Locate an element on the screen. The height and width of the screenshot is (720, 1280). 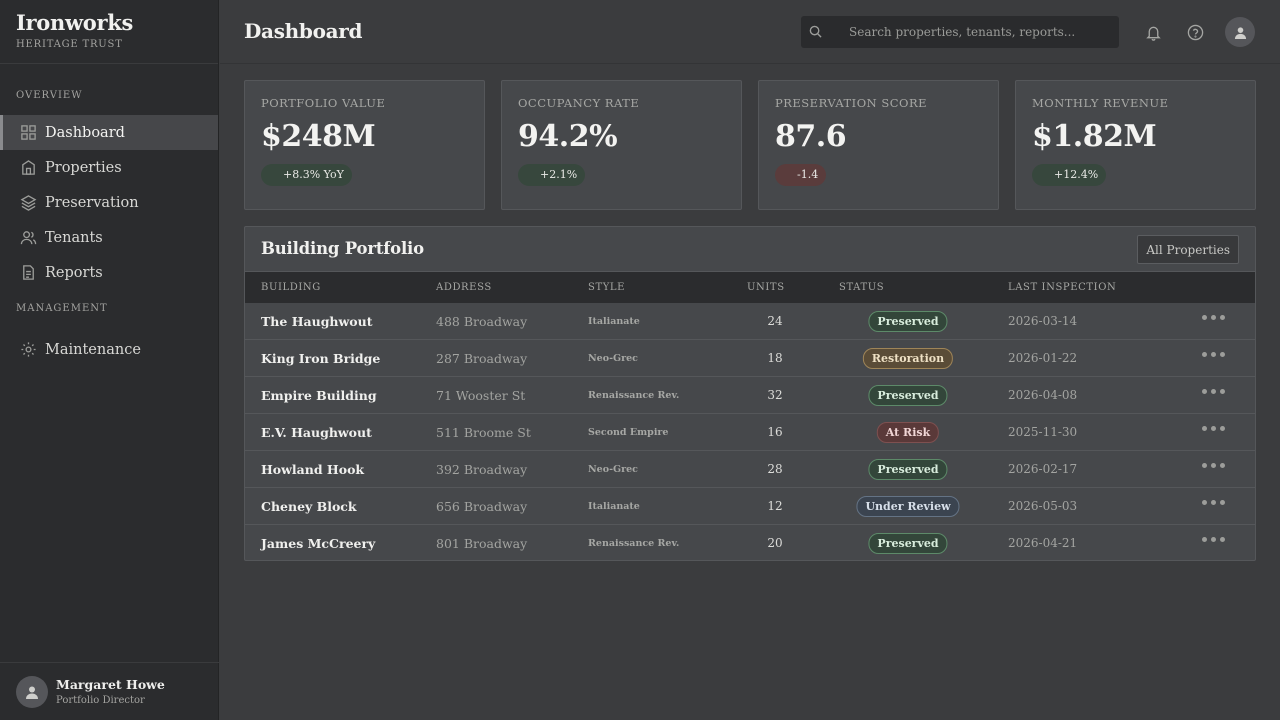
stat-value: $1.82M is located at coordinates (1094, 136).